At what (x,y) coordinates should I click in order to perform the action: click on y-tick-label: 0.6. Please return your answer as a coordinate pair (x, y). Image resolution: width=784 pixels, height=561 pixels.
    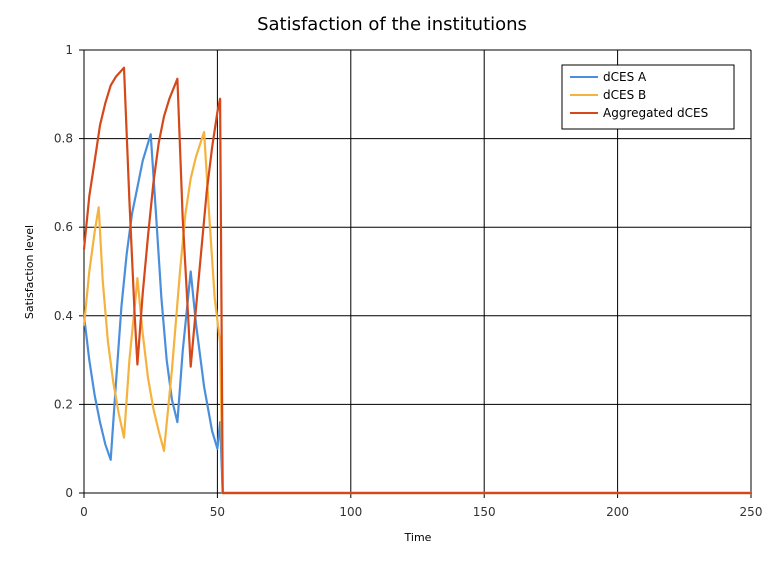
    Looking at the image, I should click on (63, 227).